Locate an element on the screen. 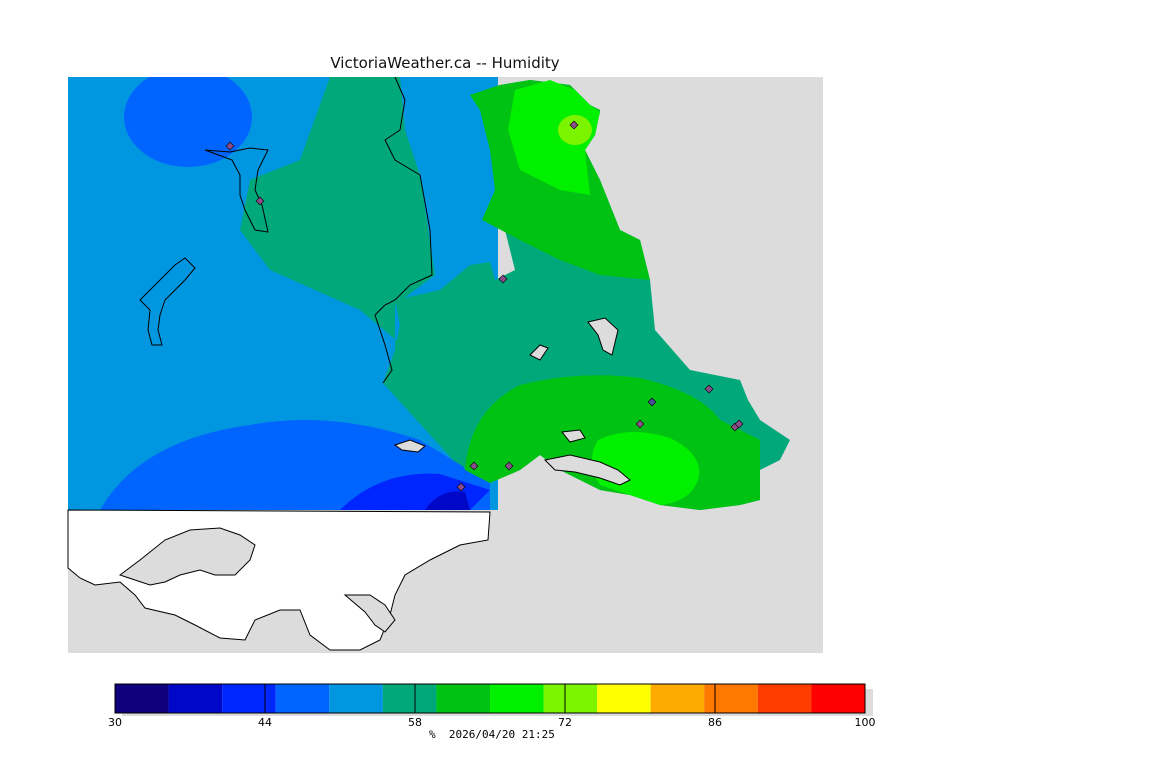 This screenshot has width=1152, height=768. nw-island-outline is located at coordinates (236, 190).